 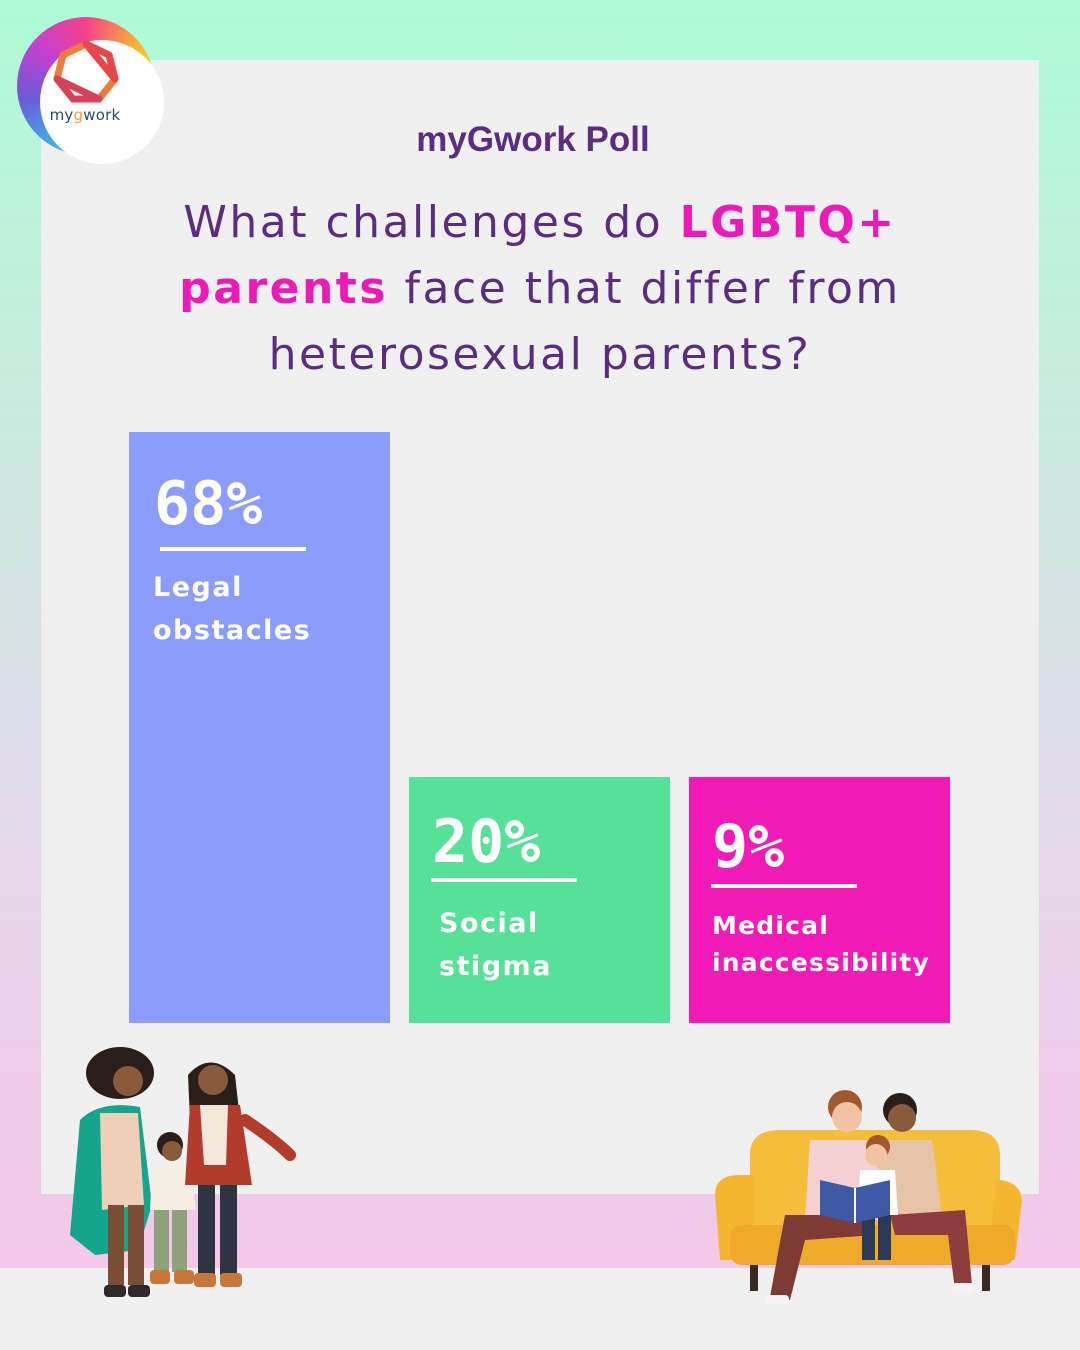 I want to click on question-line3-text: heterosexual parents?, so click(x=540, y=354).